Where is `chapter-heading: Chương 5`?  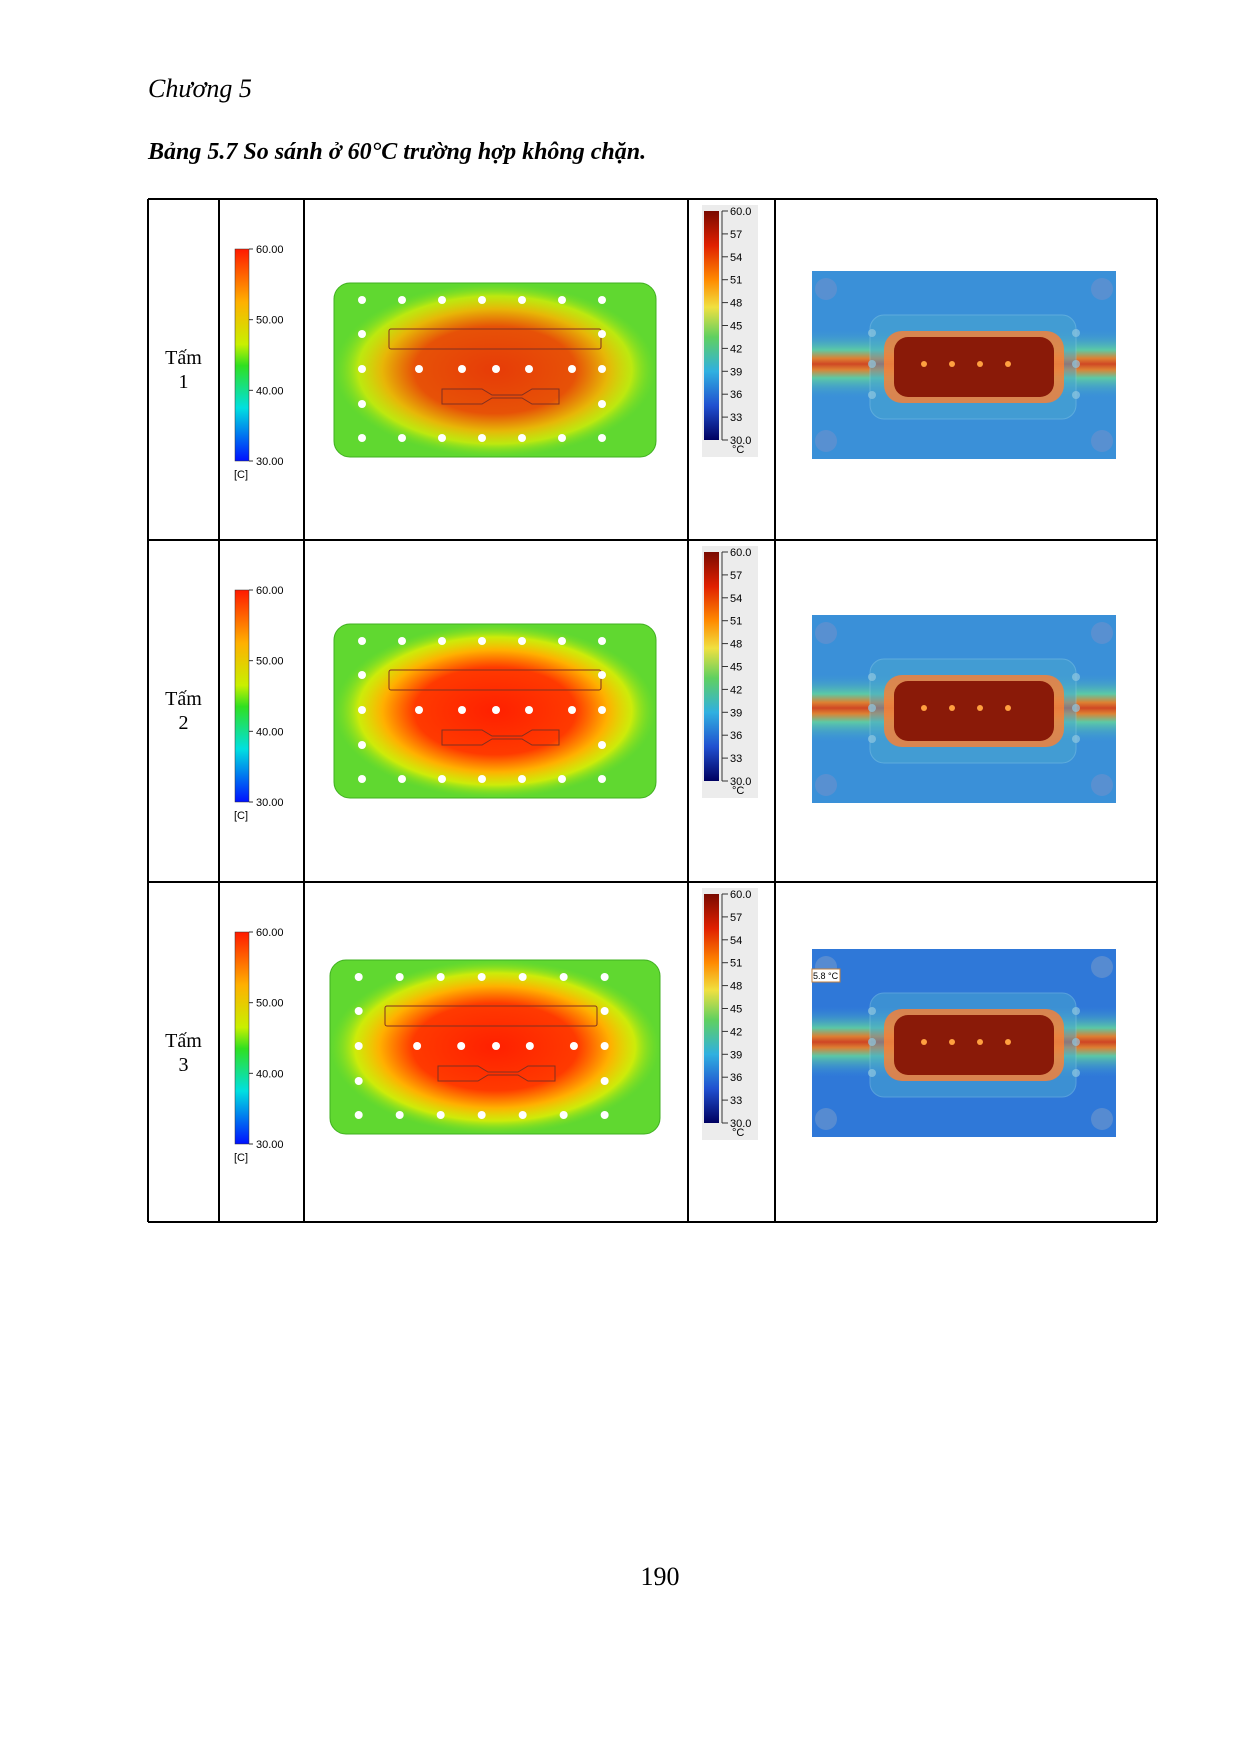 chapter-heading: Chương 5 is located at coordinates (200, 88).